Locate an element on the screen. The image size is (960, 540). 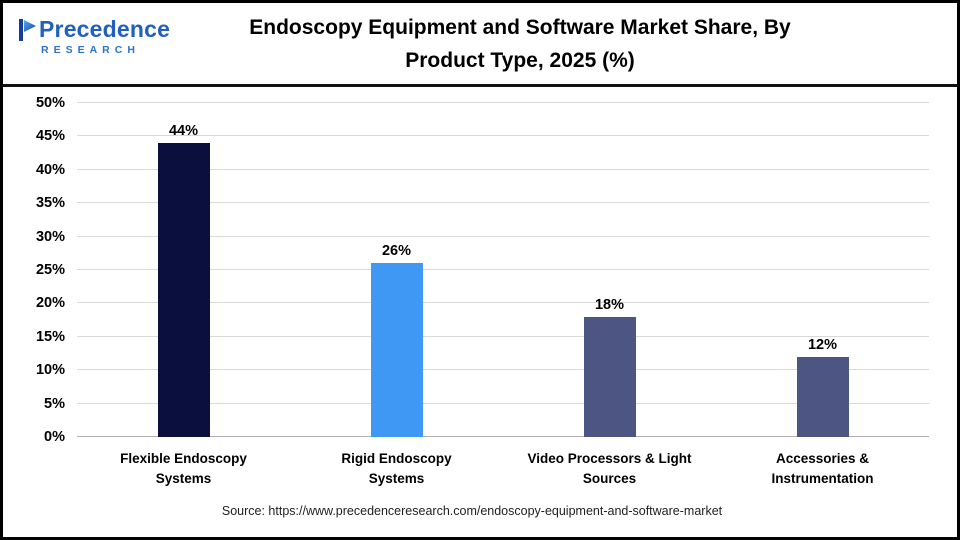
x-category-label: Accessories & Instrumentation is located at coordinates (822, 468).